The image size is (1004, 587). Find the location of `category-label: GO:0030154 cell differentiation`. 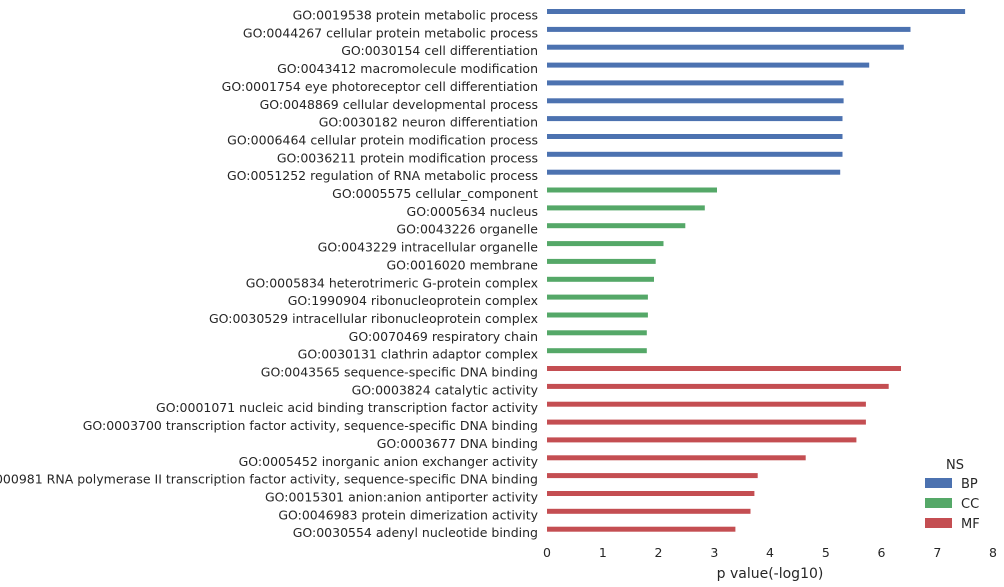

category-label: GO:0030154 cell differentiation is located at coordinates (439, 50).